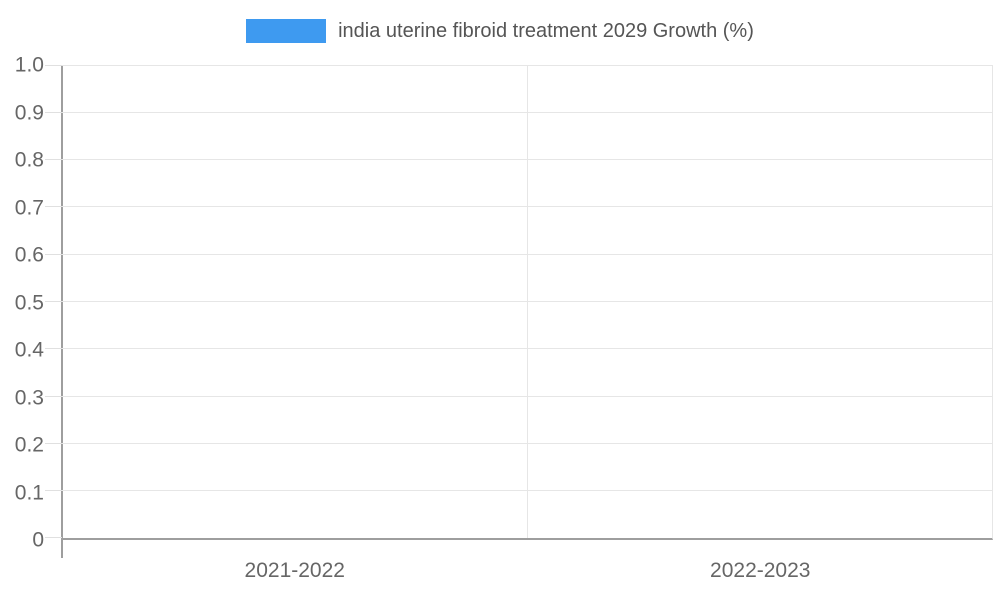 The height and width of the screenshot is (600, 1000). Describe the element at coordinates (29, 255) in the screenshot. I see `y-tick-label: 0.6` at that location.